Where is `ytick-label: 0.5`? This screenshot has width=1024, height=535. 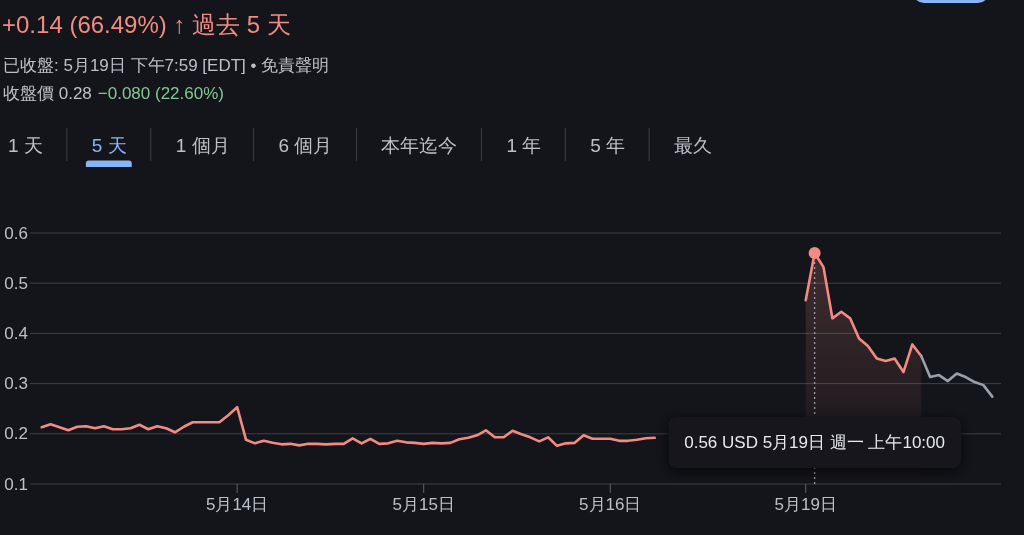 ytick-label: 0.5 is located at coordinates (16, 283).